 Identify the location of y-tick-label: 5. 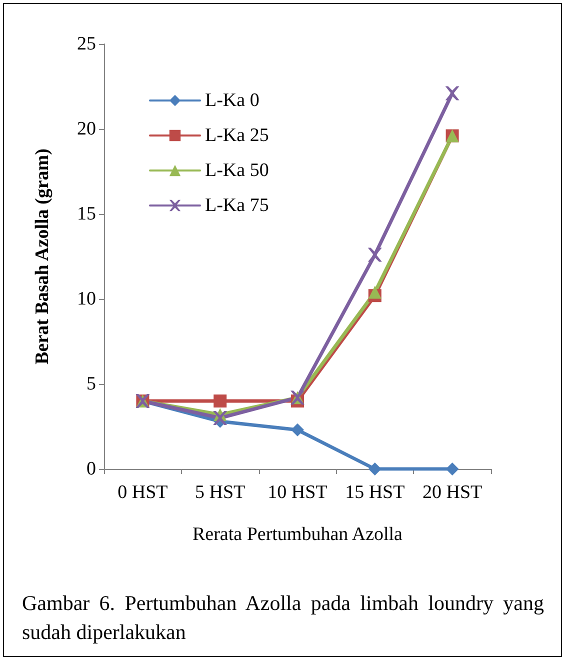
(91, 384).